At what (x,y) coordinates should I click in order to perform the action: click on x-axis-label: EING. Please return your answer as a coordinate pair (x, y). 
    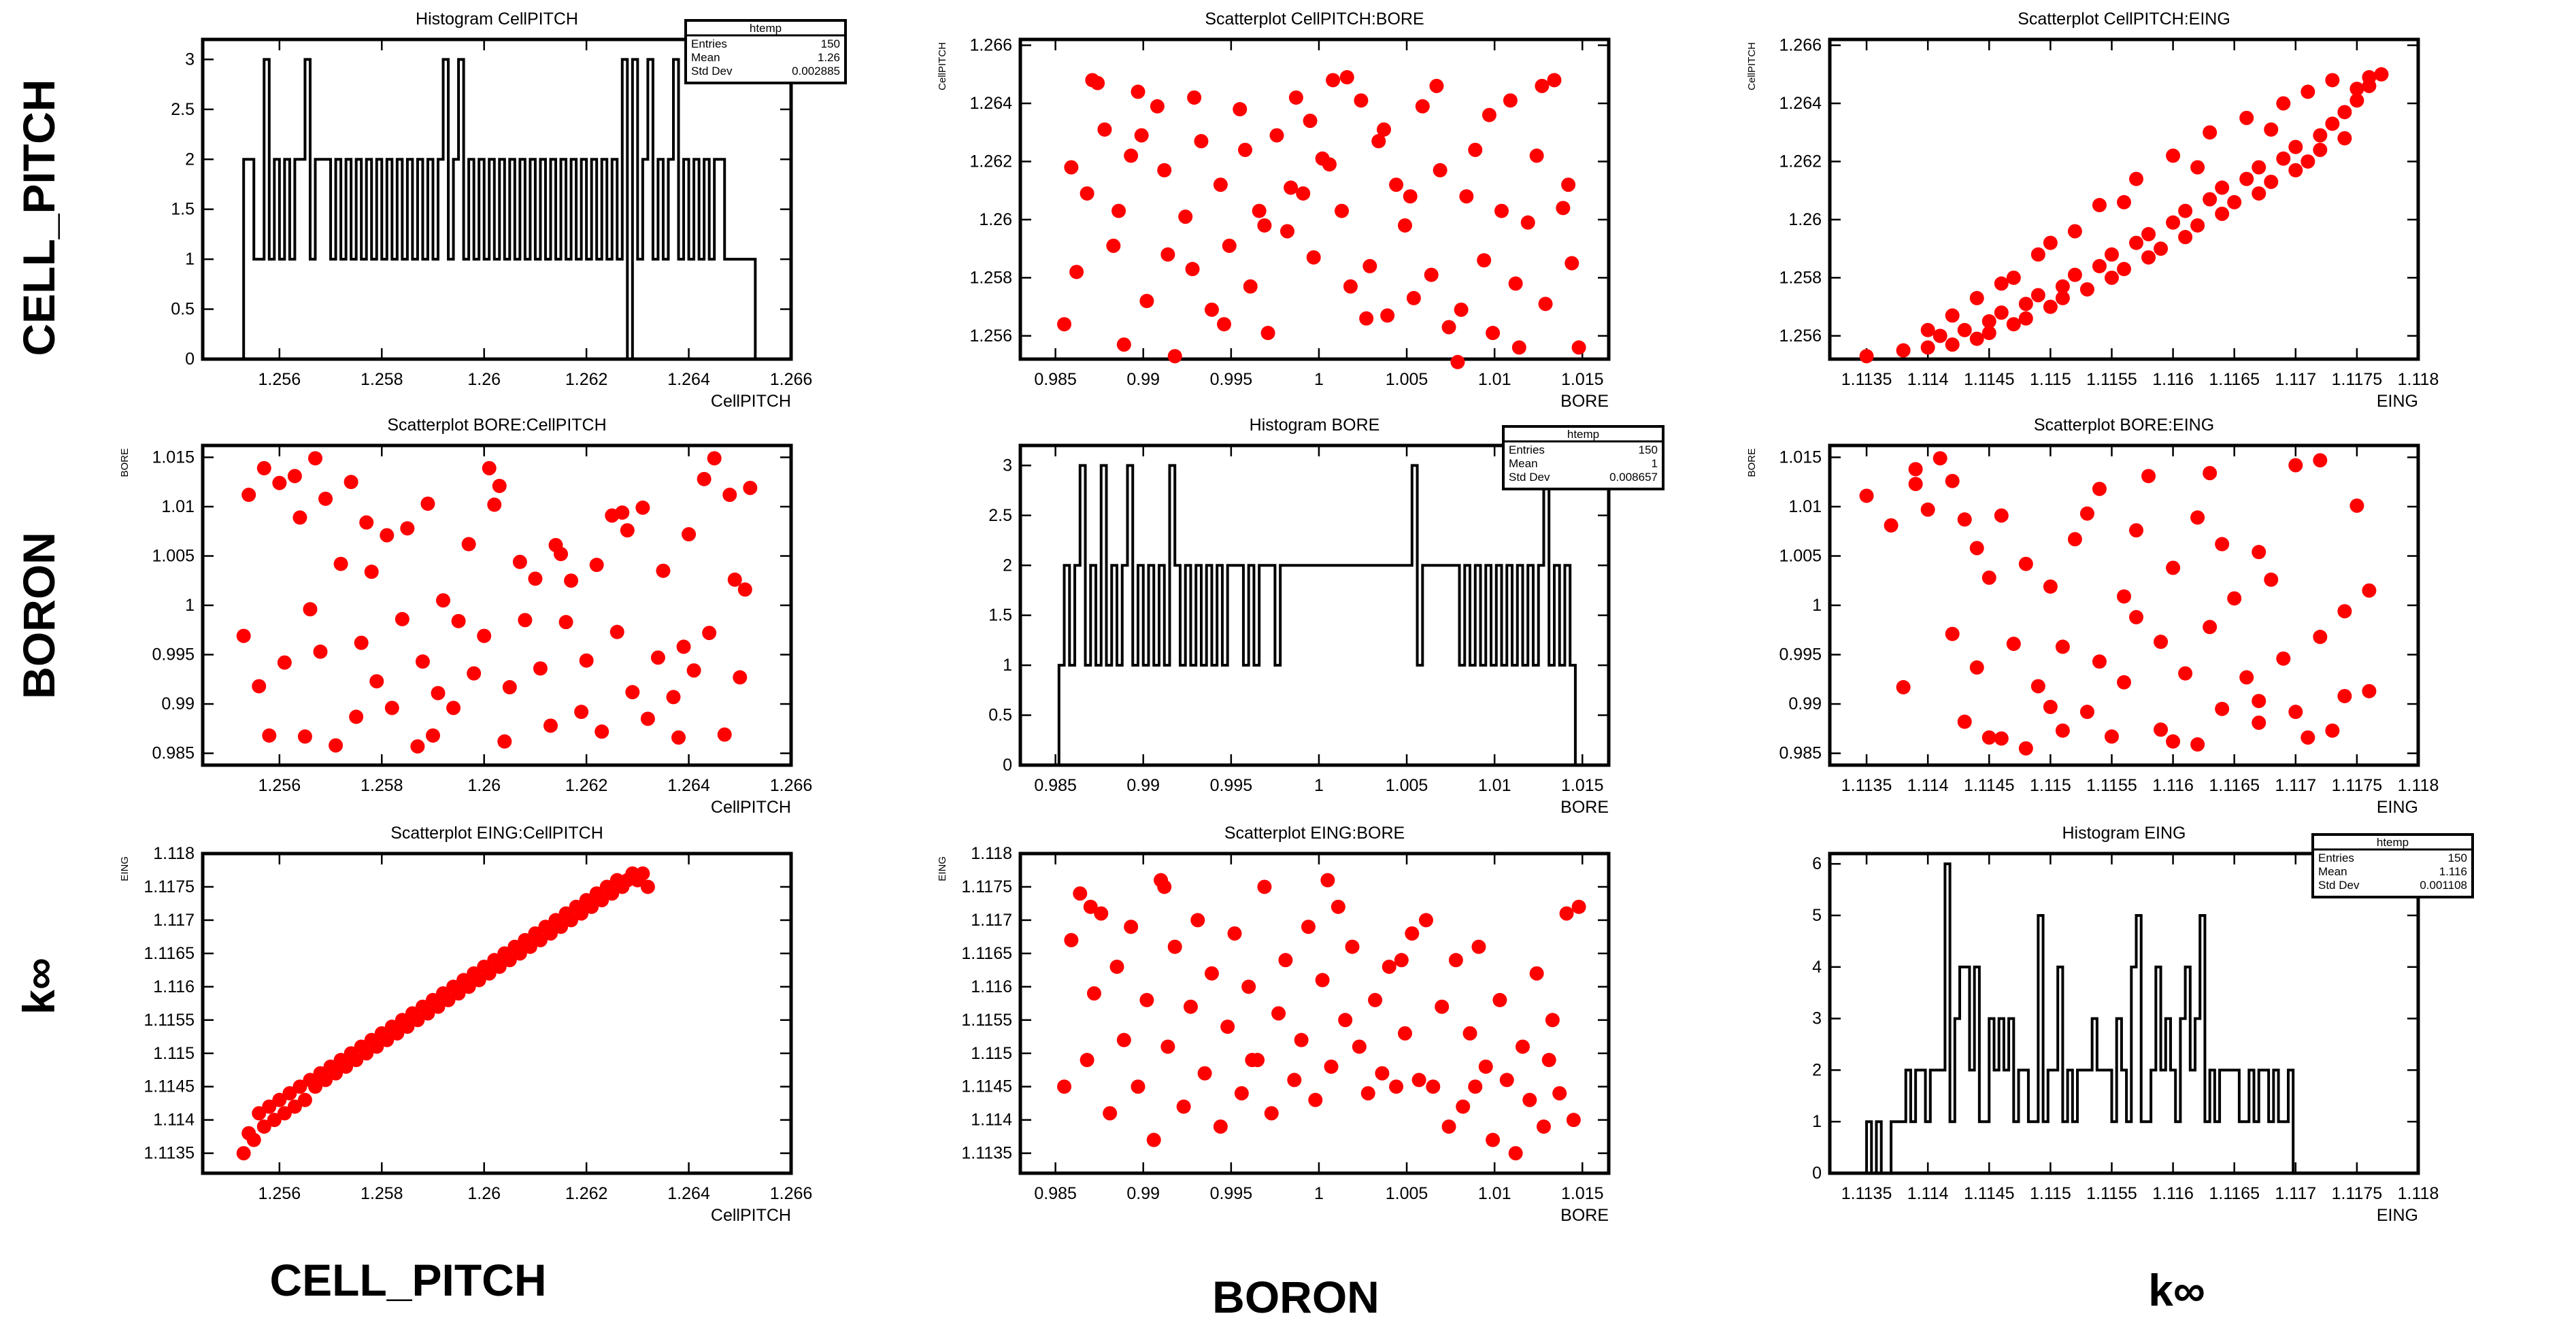
    Looking at the image, I should click on (2397, 402).